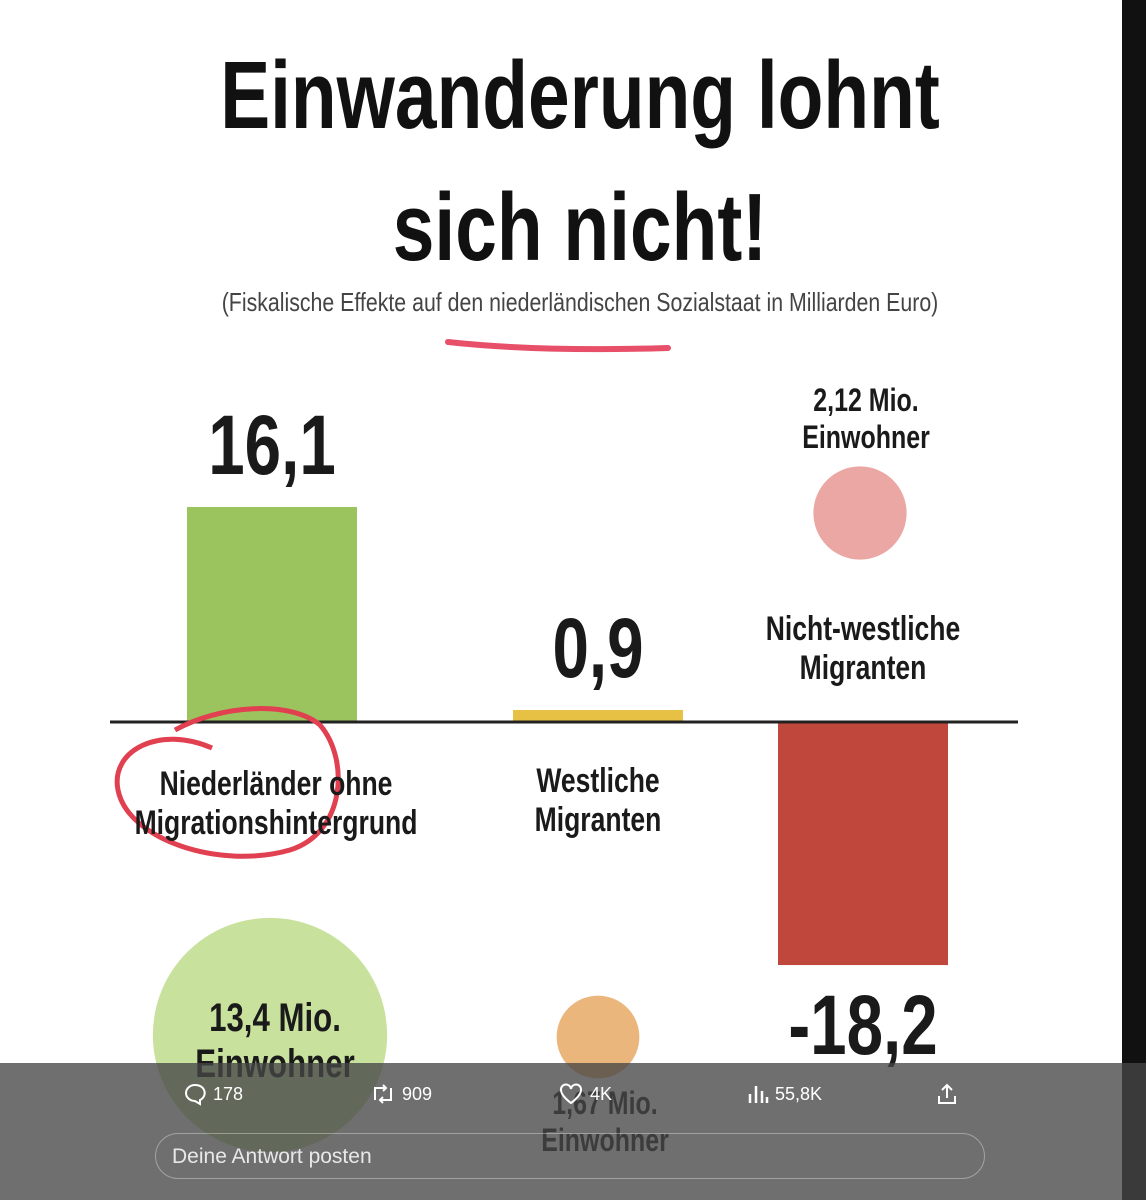 This screenshot has height=1200, width=1146. Describe the element at coordinates (272, 445) in the screenshot. I see `value-label: 16,1` at that location.